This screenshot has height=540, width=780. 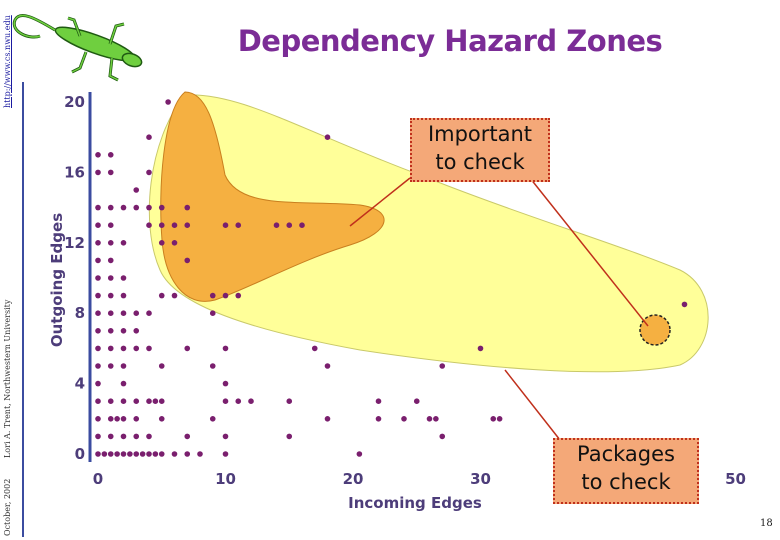 What do you see at coordinates (766, 523) in the screenshot?
I see `page-number: 18` at bounding box center [766, 523].